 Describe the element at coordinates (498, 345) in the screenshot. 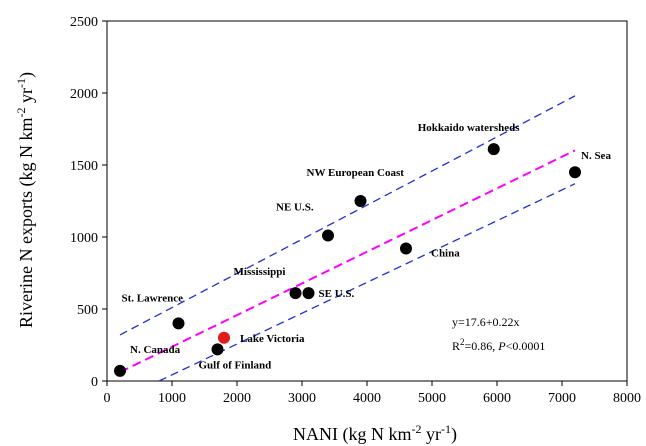

I see `regression-stats: R2=0.86, P<0.0001` at that location.